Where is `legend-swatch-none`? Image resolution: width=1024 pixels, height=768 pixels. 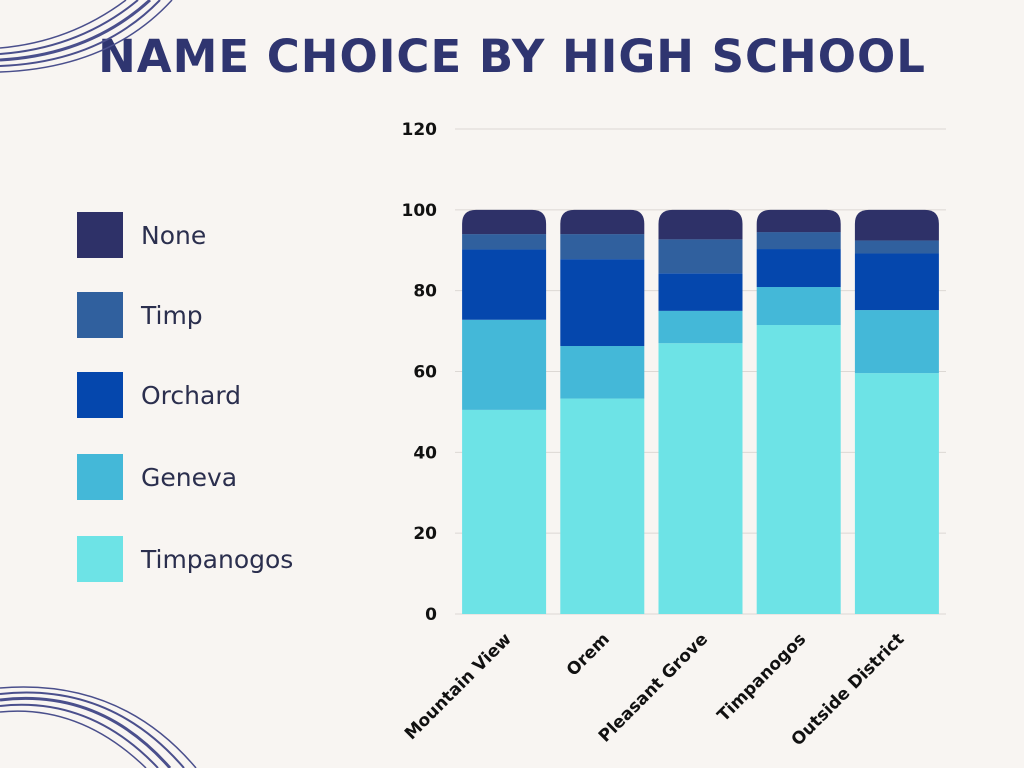
legend-swatch-none is located at coordinates (100, 235).